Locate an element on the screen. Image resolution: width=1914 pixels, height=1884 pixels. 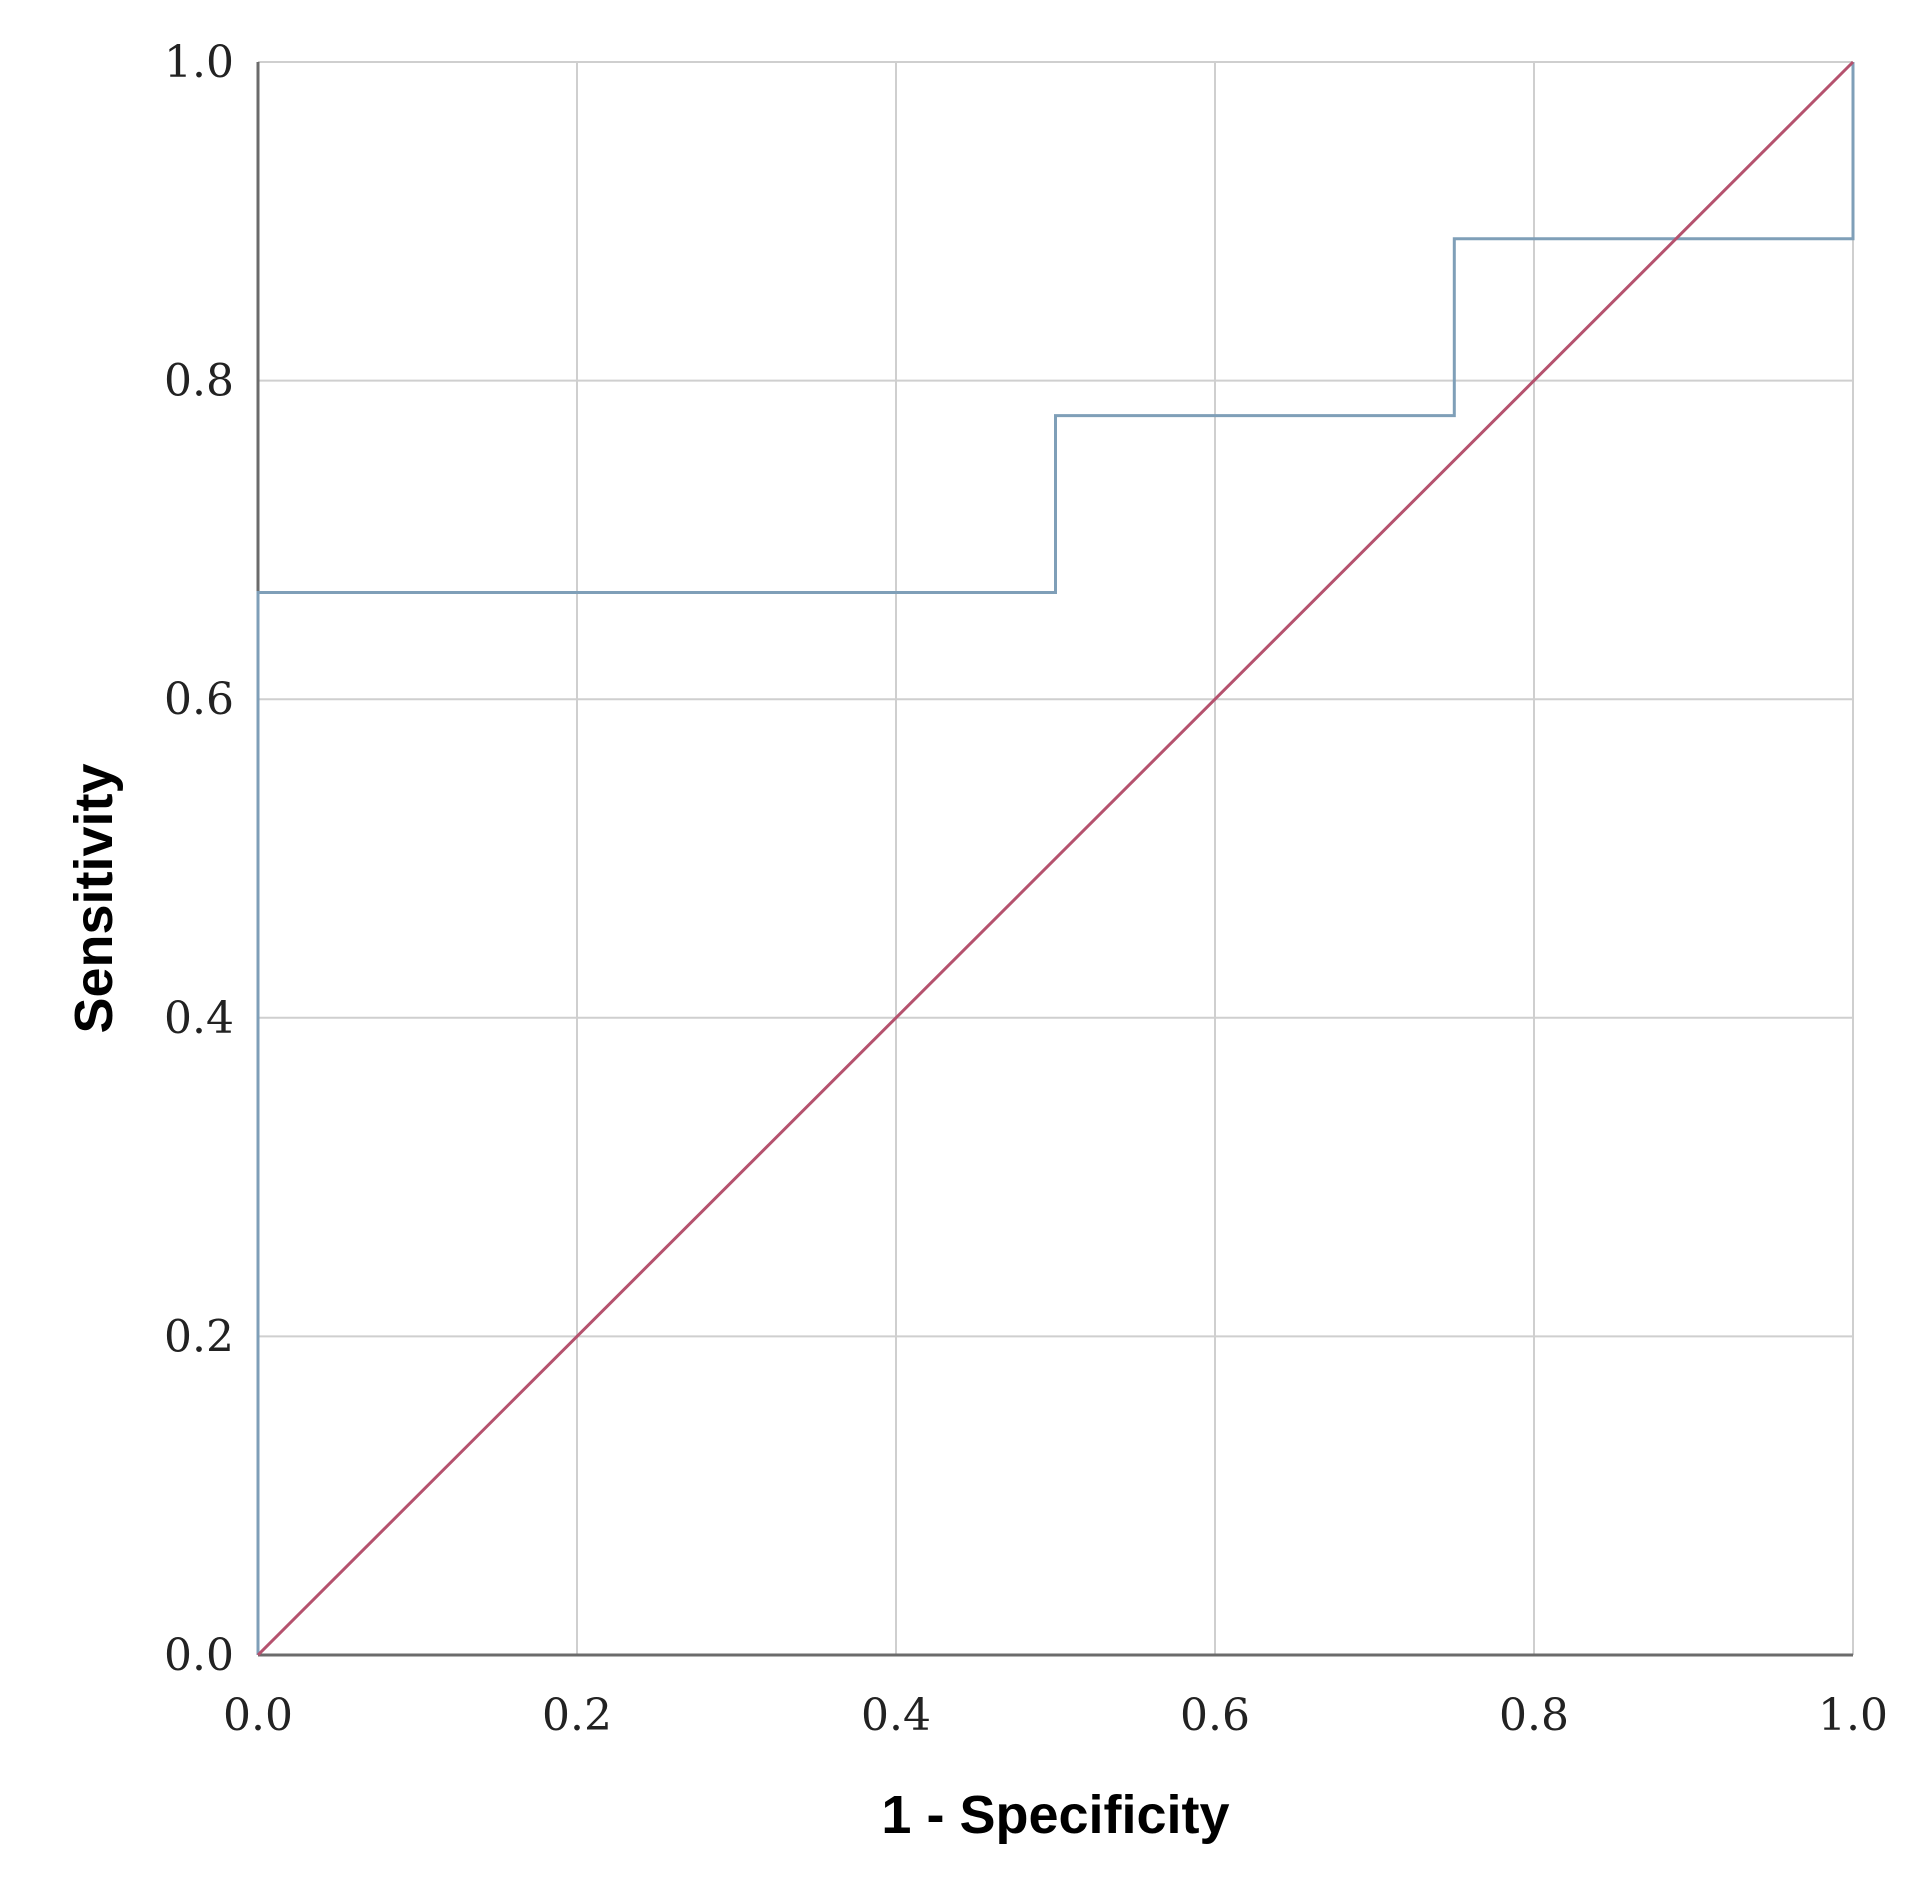
y-tick-labels: 0.0 0.2 0.4 0.6 0.8 1.0 is located at coordinates (199, 859).